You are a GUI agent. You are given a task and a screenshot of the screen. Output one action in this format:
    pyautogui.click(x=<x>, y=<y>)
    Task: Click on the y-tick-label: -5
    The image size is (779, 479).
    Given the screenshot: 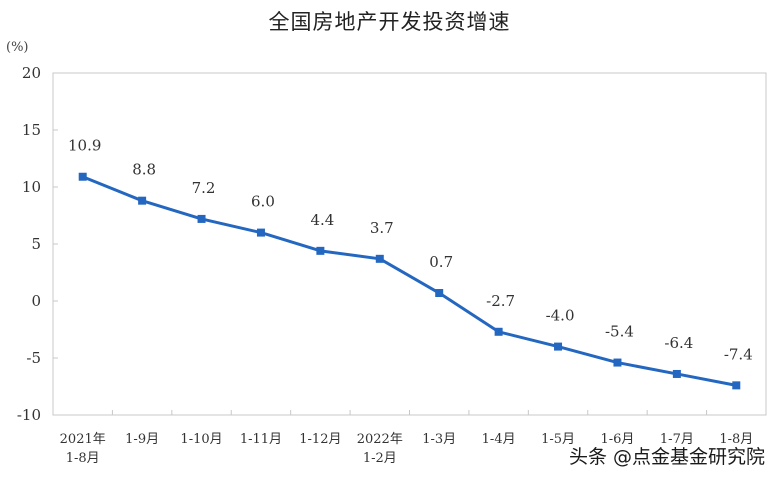 What is the action you would take?
    pyautogui.click(x=33, y=358)
    